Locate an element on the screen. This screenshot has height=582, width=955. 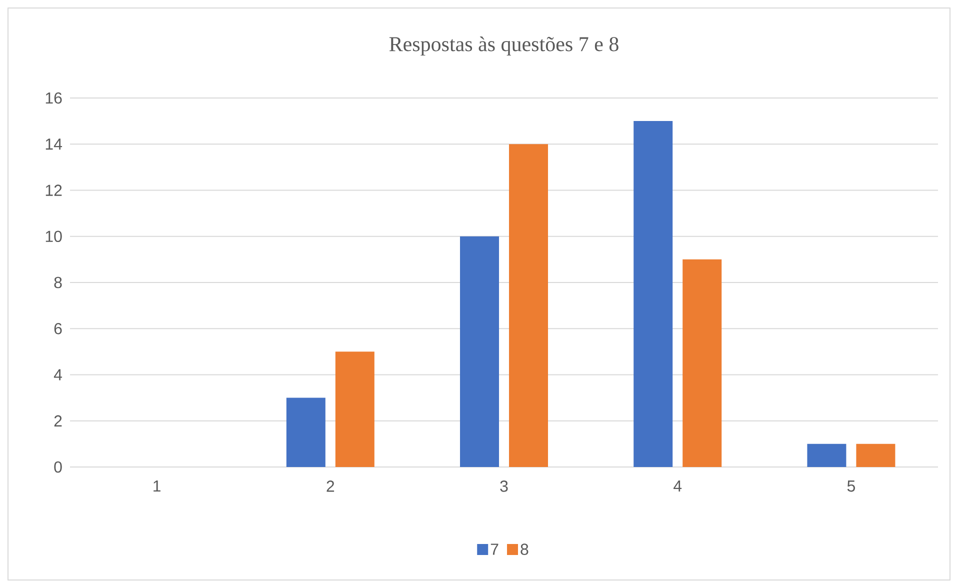
legend-label: 8 is located at coordinates (524, 549).